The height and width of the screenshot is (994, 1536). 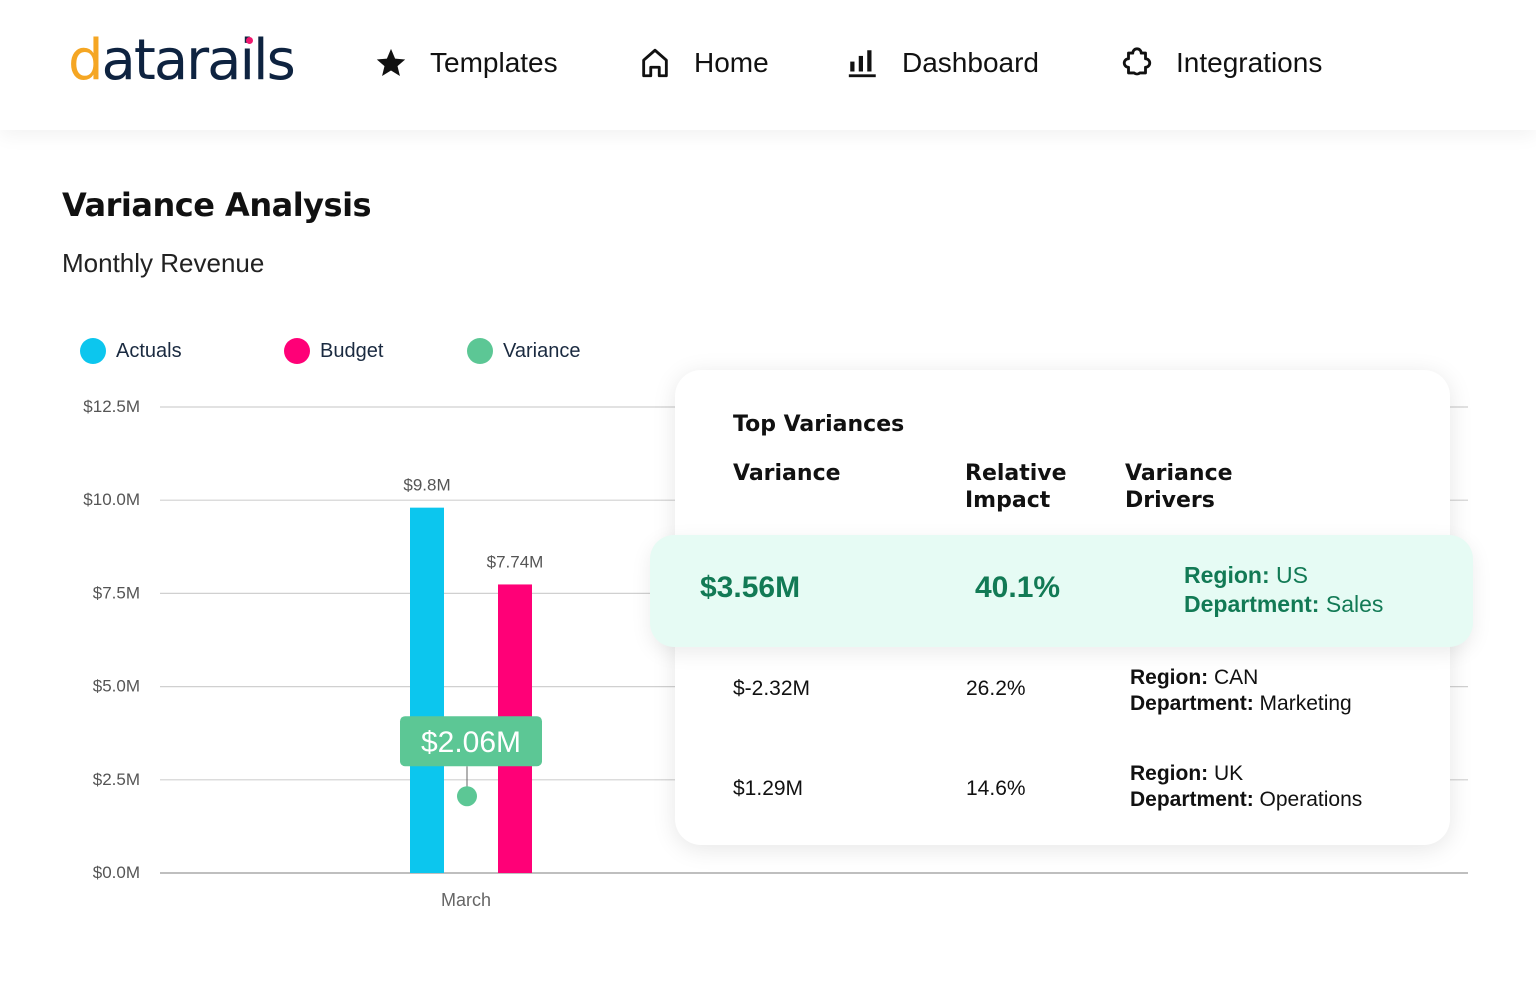 I want to click on page-title: Variance Analysis, so click(x=217, y=205).